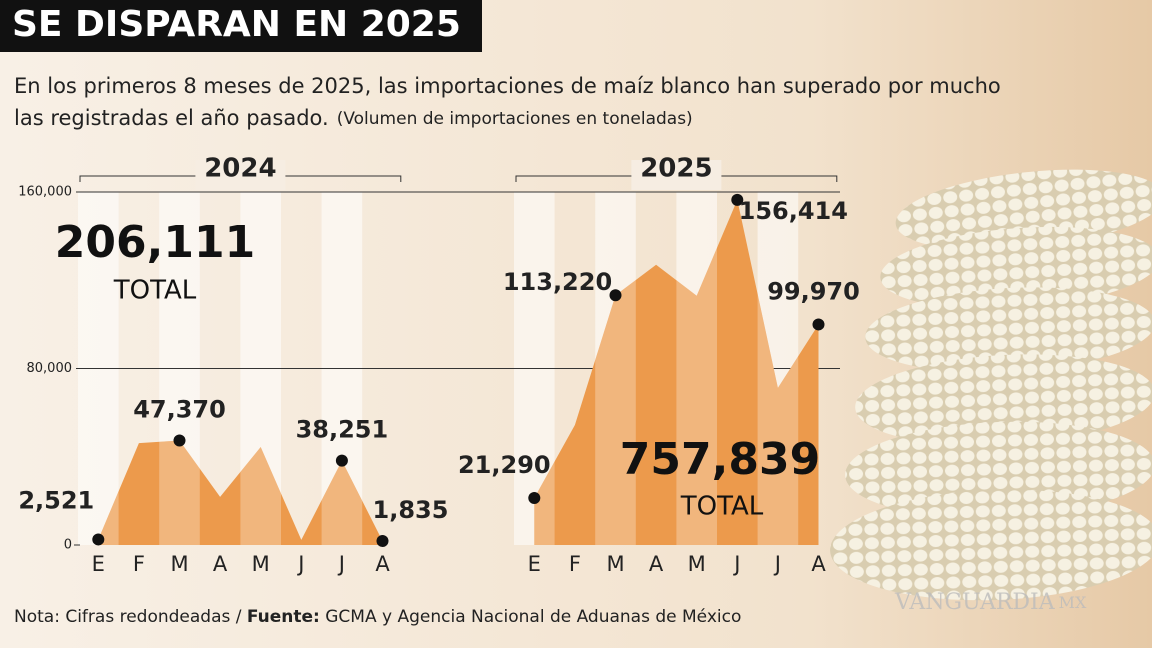  What do you see at coordinates (179, 409) in the screenshot?
I see `data-label: 47,370` at bounding box center [179, 409].